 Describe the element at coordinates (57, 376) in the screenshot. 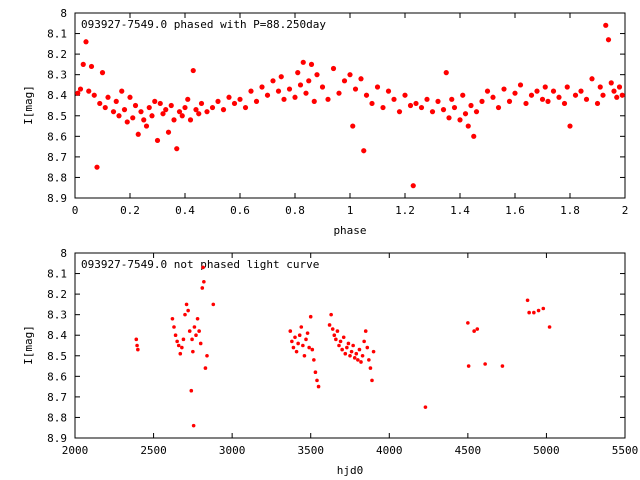

I see `y-tick-label: 8.6` at that location.